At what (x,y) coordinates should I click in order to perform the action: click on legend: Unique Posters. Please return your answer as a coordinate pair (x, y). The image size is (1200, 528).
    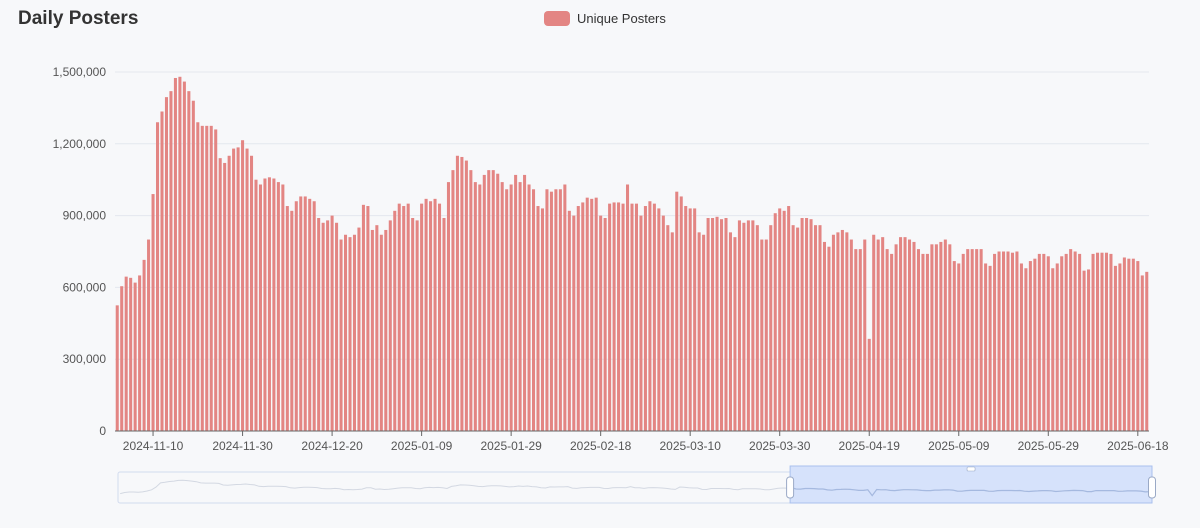
    Looking at the image, I should click on (605, 18).